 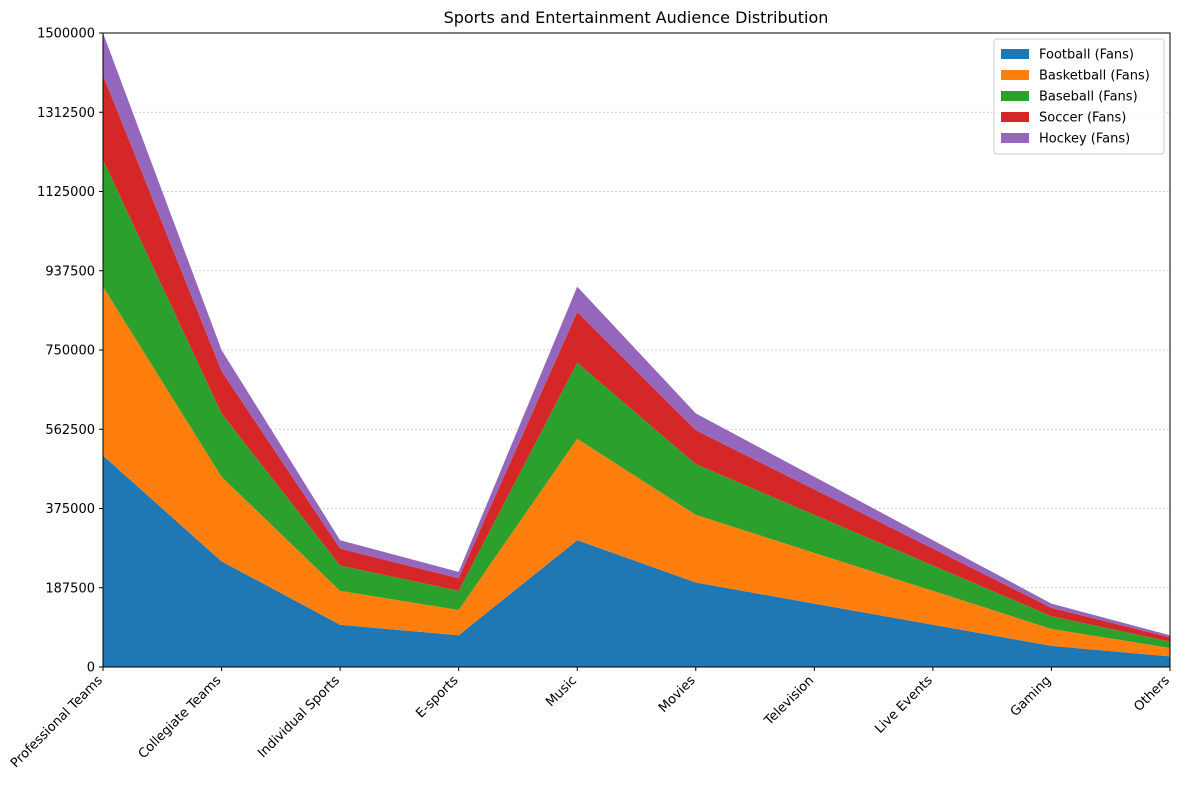 I want to click on y-tick-label: 750000, so click(x=70, y=351).